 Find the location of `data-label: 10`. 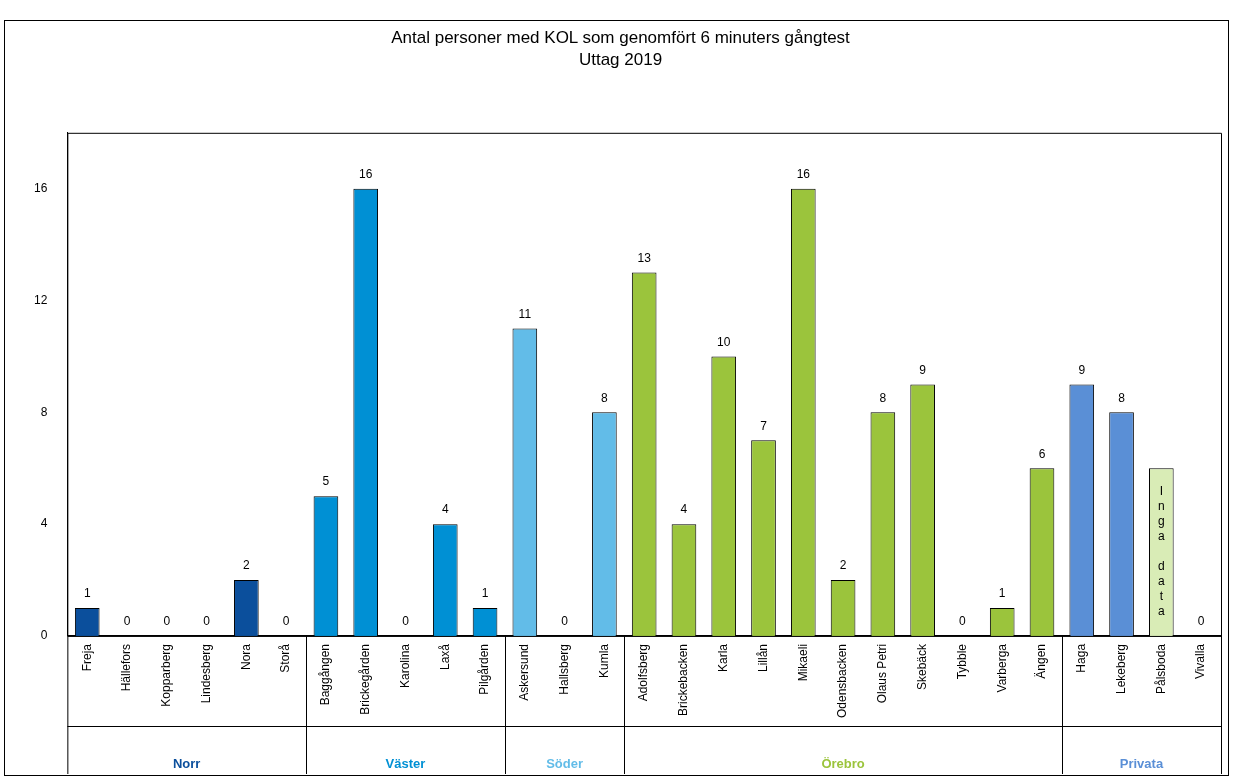

data-label: 10 is located at coordinates (724, 341).